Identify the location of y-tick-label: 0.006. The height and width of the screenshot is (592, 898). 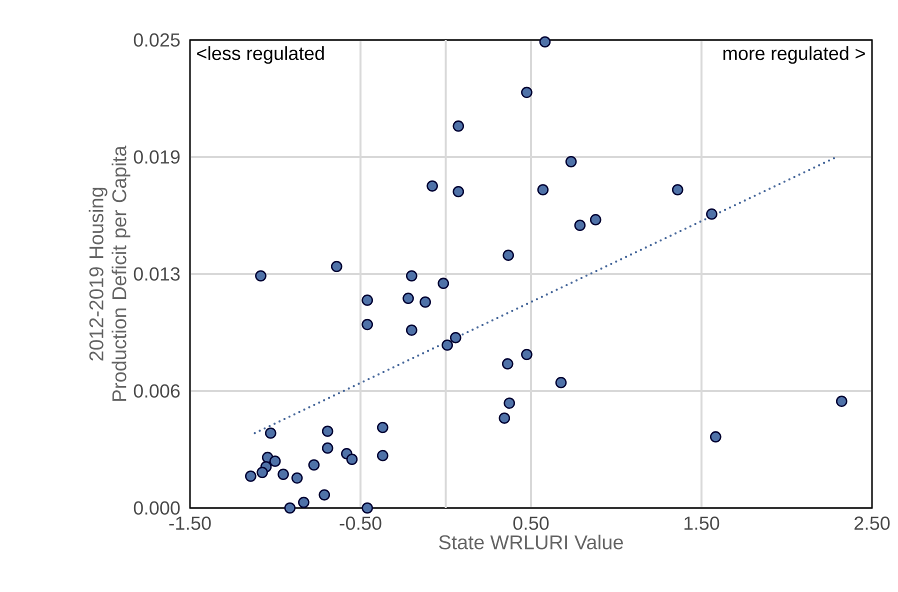
(157, 391).